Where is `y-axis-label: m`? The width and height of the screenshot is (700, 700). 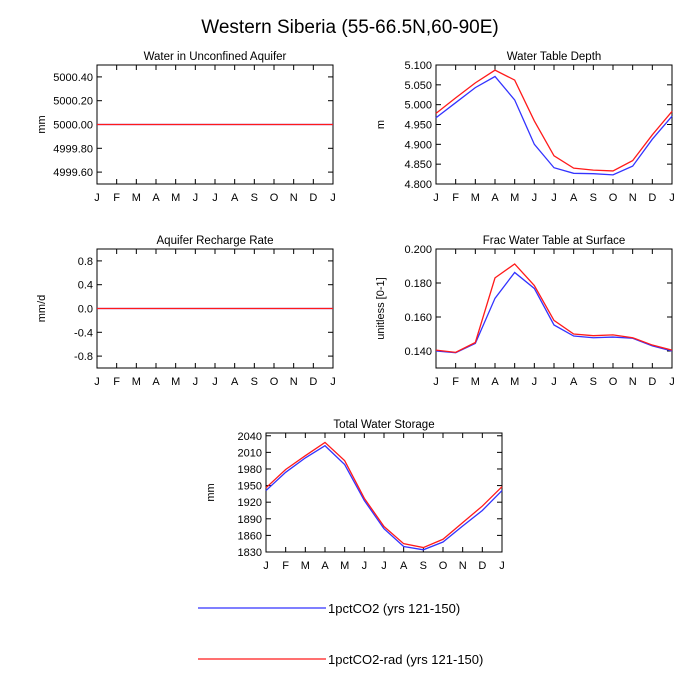
y-axis-label: m is located at coordinates (381, 124).